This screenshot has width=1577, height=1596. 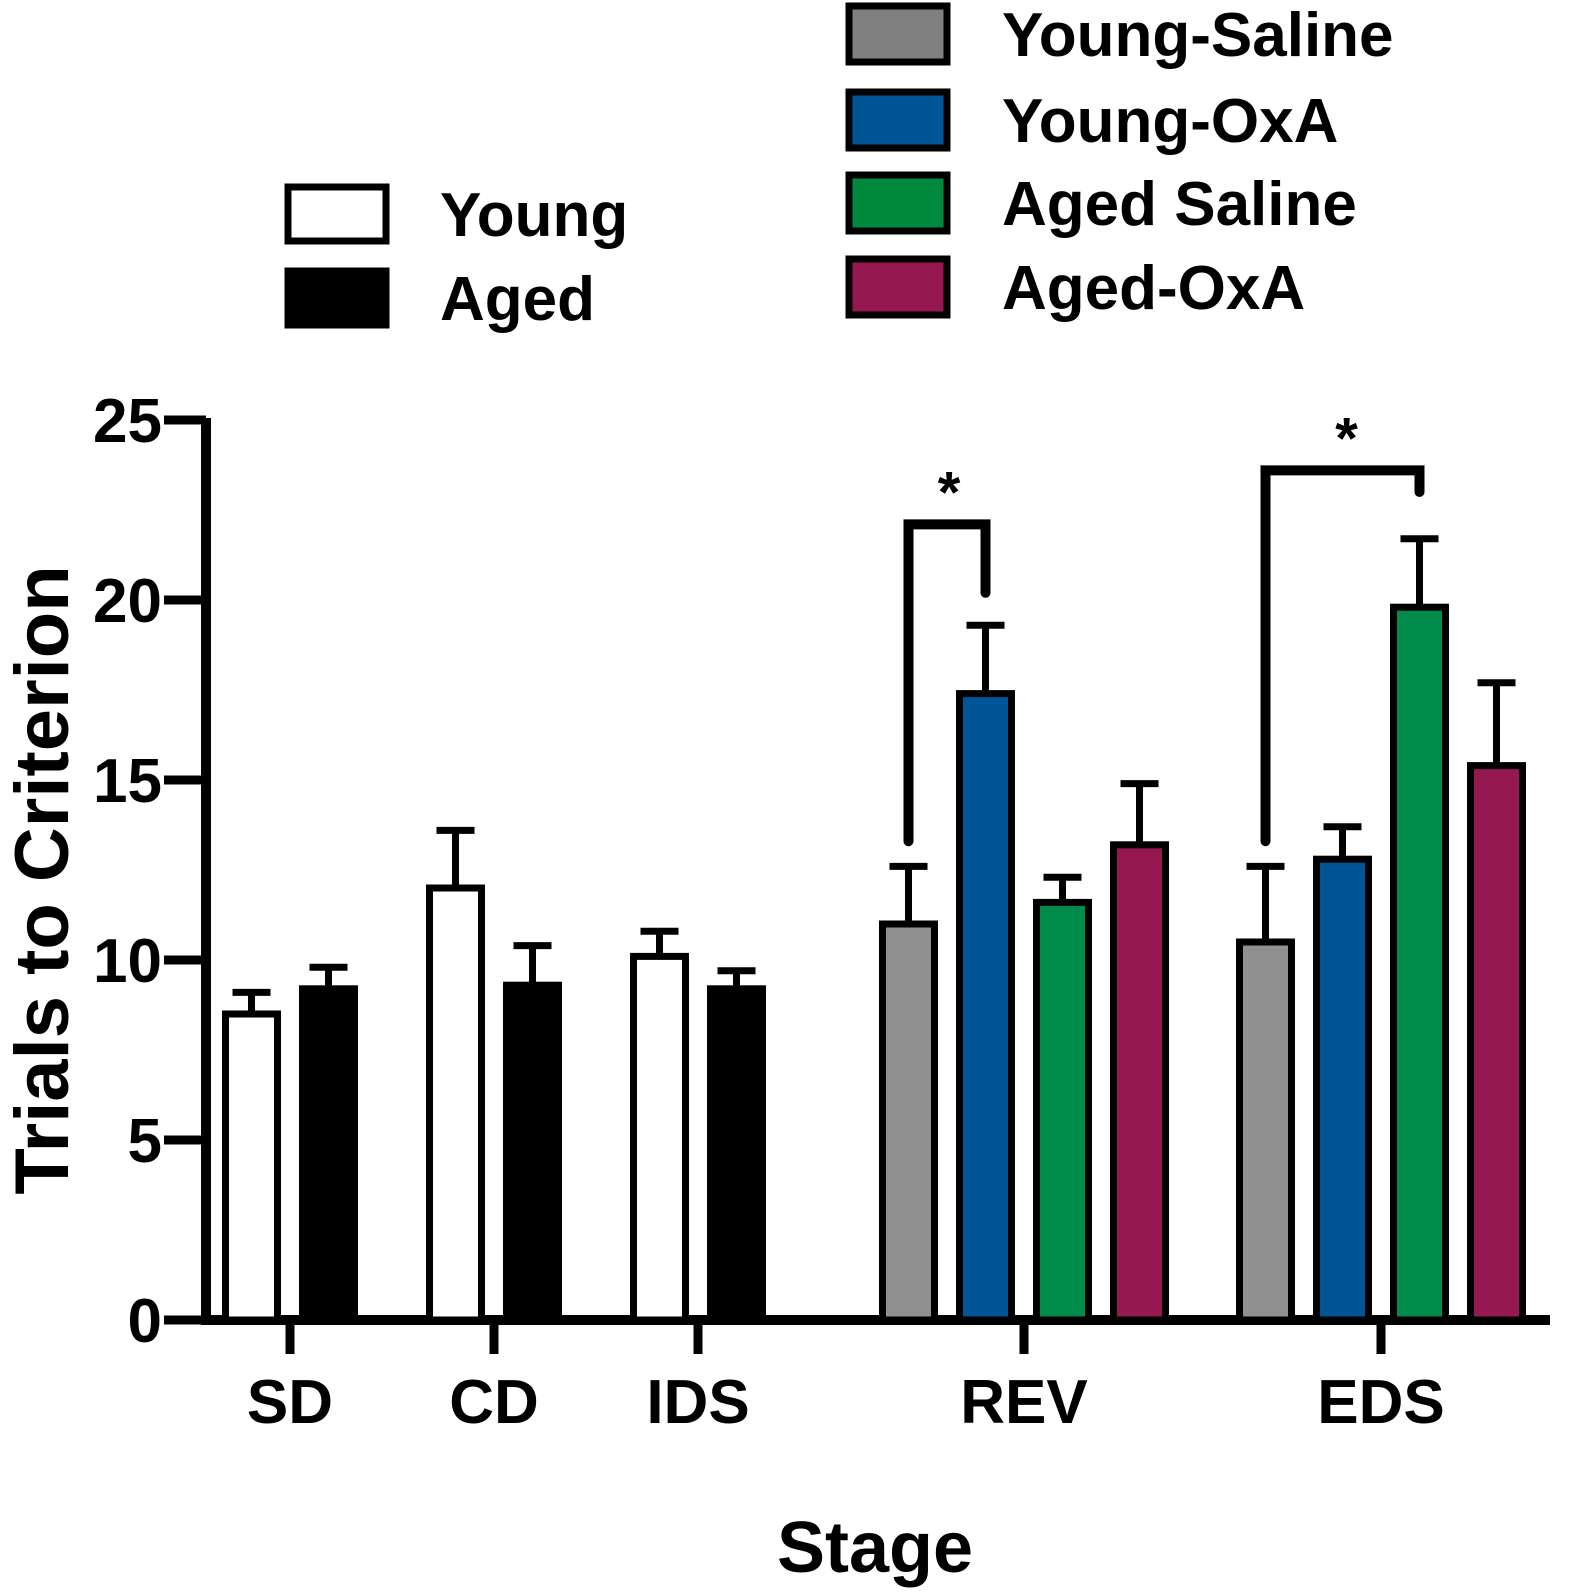 I want to click on x-tick-label: SD, so click(x=290, y=1402).